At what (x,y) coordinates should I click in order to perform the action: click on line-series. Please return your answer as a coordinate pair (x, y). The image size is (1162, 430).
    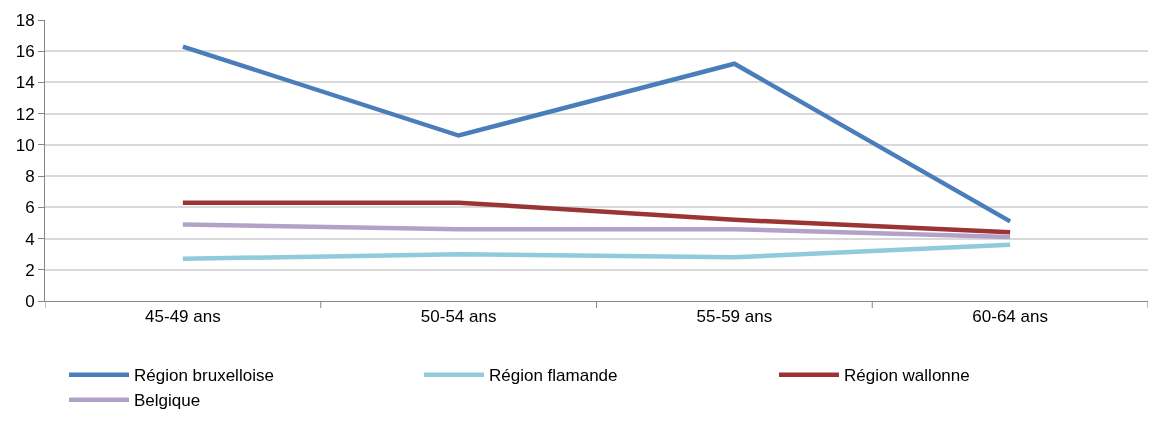
    Looking at the image, I should click on (596, 252).